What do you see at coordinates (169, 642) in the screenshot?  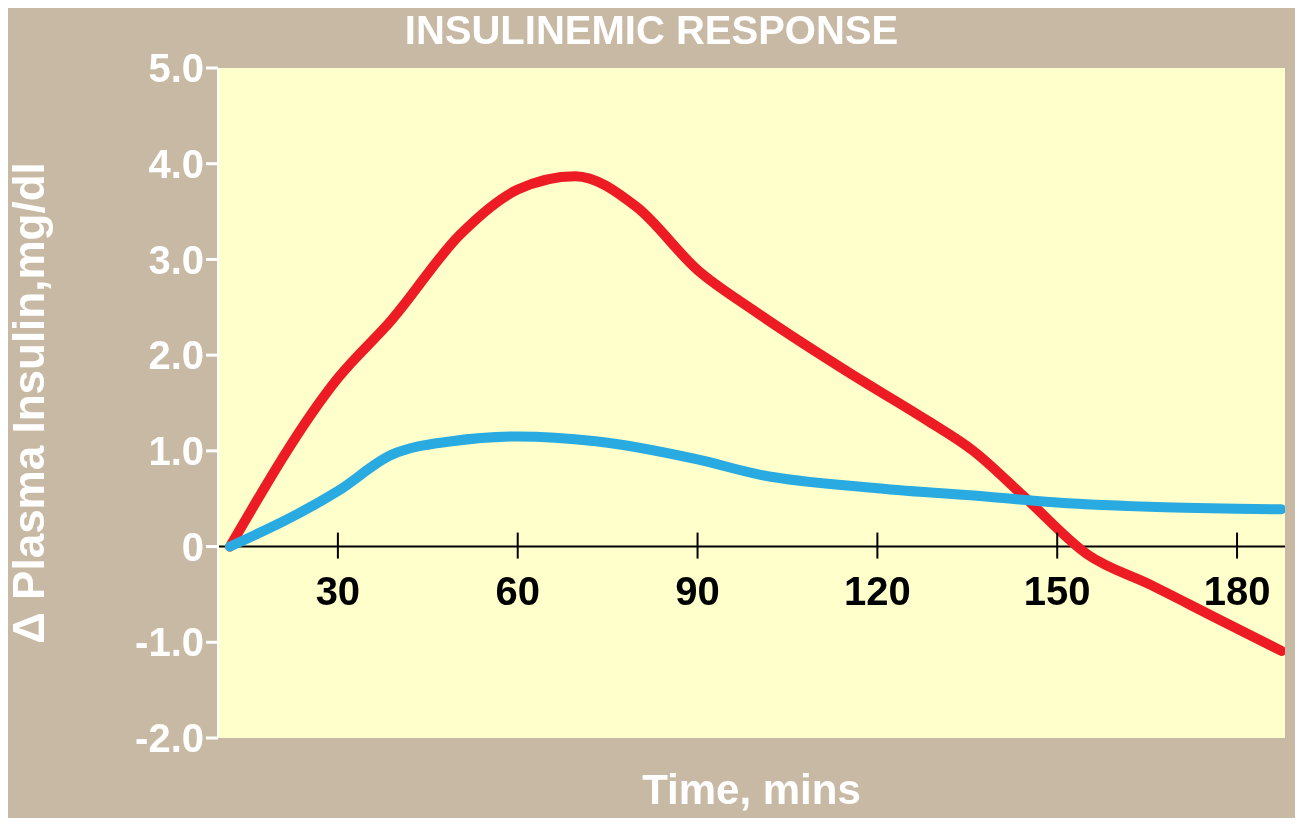 I see `y-tick-label: -1.0` at bounding box center [169, 642].